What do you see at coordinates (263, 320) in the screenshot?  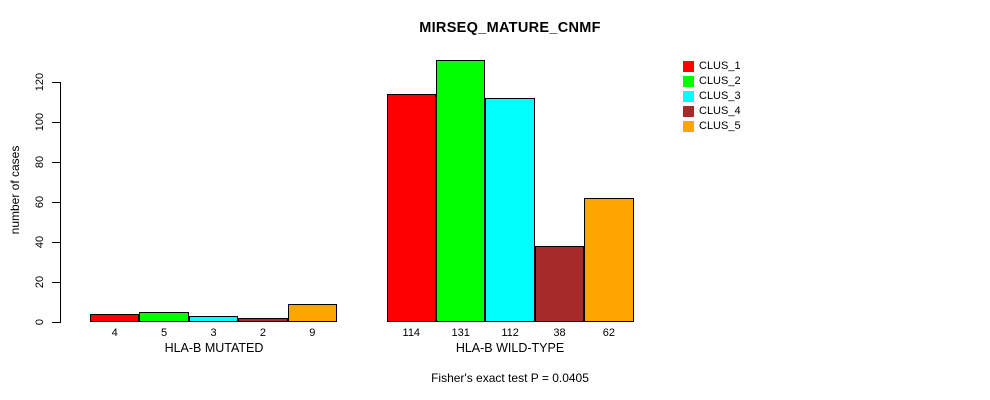 I see `bar-clus_4-hla-b-mutated` at bounding box center [263, 320].